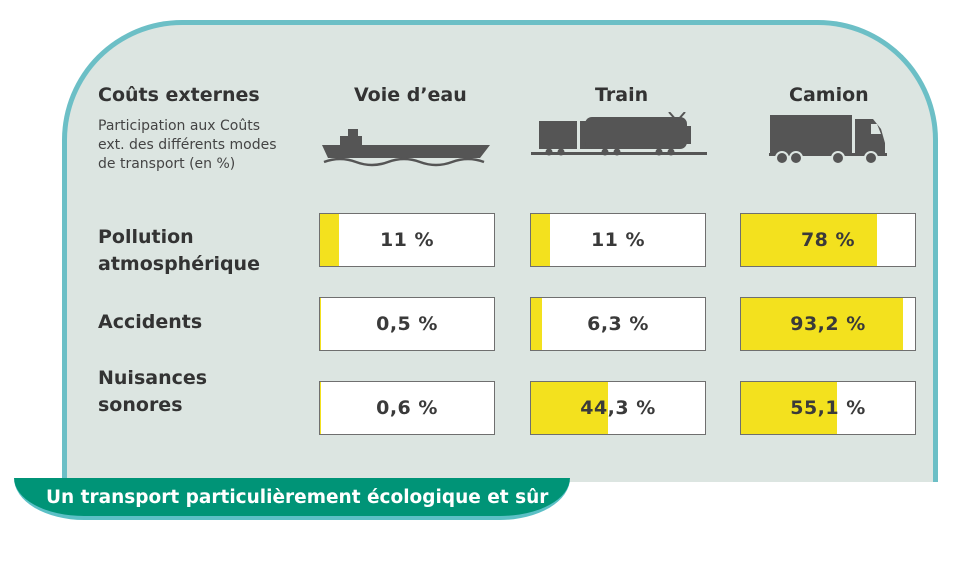 The image size is (978, 563). I want to click on bar-cell: 0,6 %, so click(407, 408).